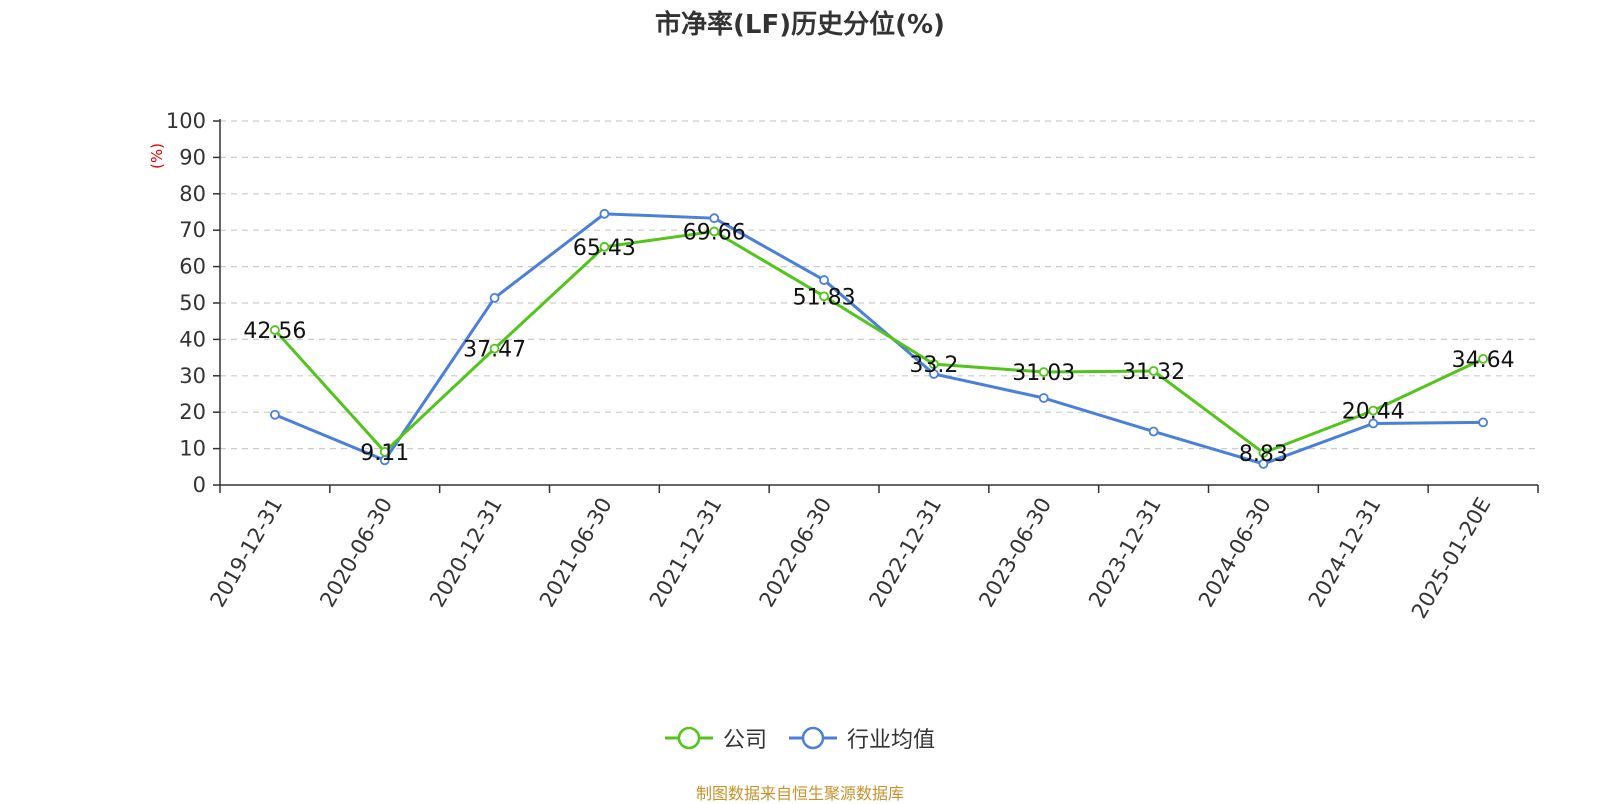 This screenshot has height=804, width=1600. Describe the element at coordinates (186, 121) in the screenshot. I see `y-tick-label: 100` at that location.